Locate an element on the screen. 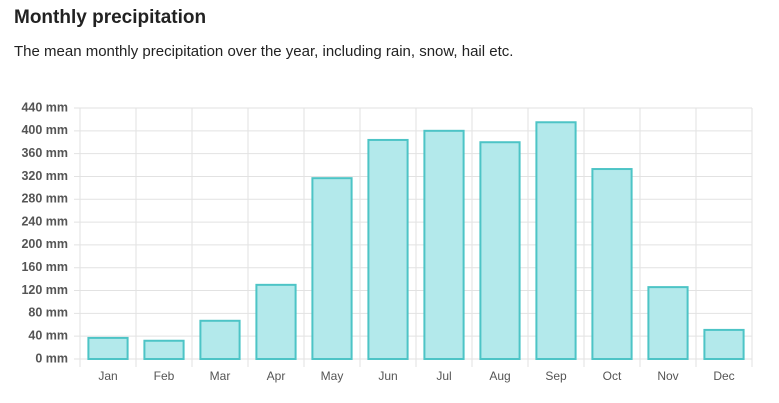 This screenshot has width=779, height=403. x-tick-label: Jul is located at coordinates (443, 376).